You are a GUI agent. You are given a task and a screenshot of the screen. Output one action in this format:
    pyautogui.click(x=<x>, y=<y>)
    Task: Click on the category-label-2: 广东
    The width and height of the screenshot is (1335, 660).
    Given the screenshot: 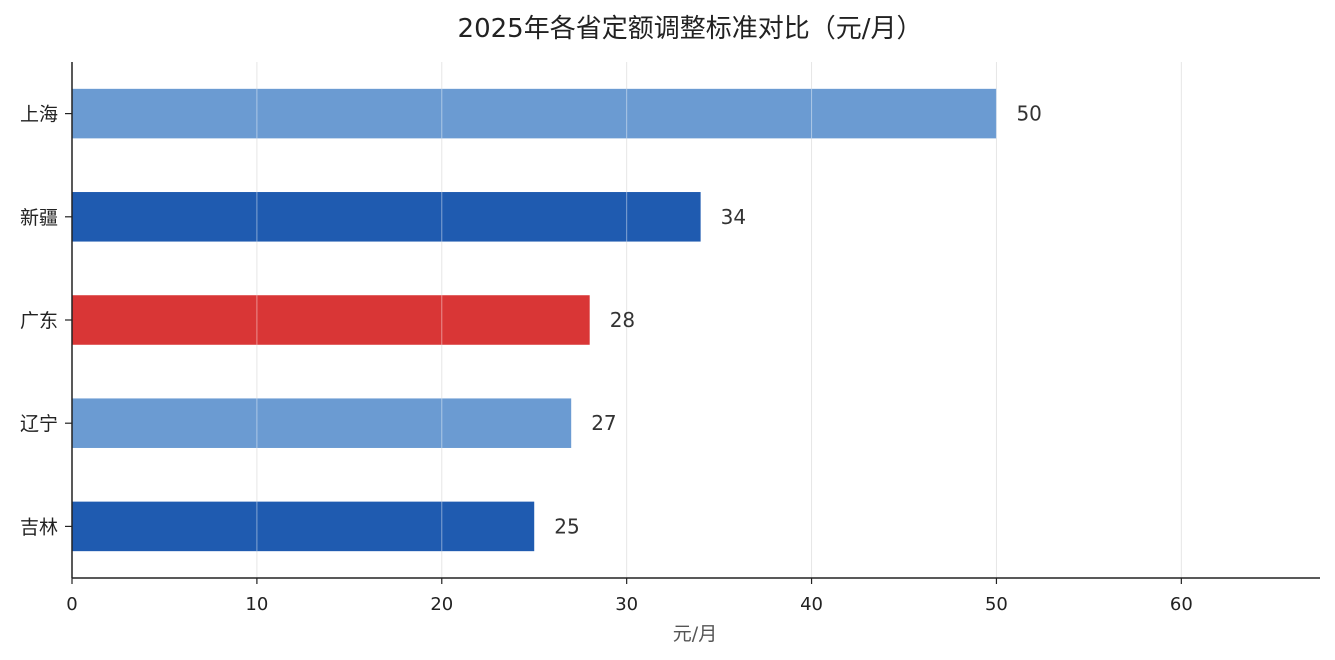 What is the action you would take?
    pyautogui.click(x=39, y=321)
    